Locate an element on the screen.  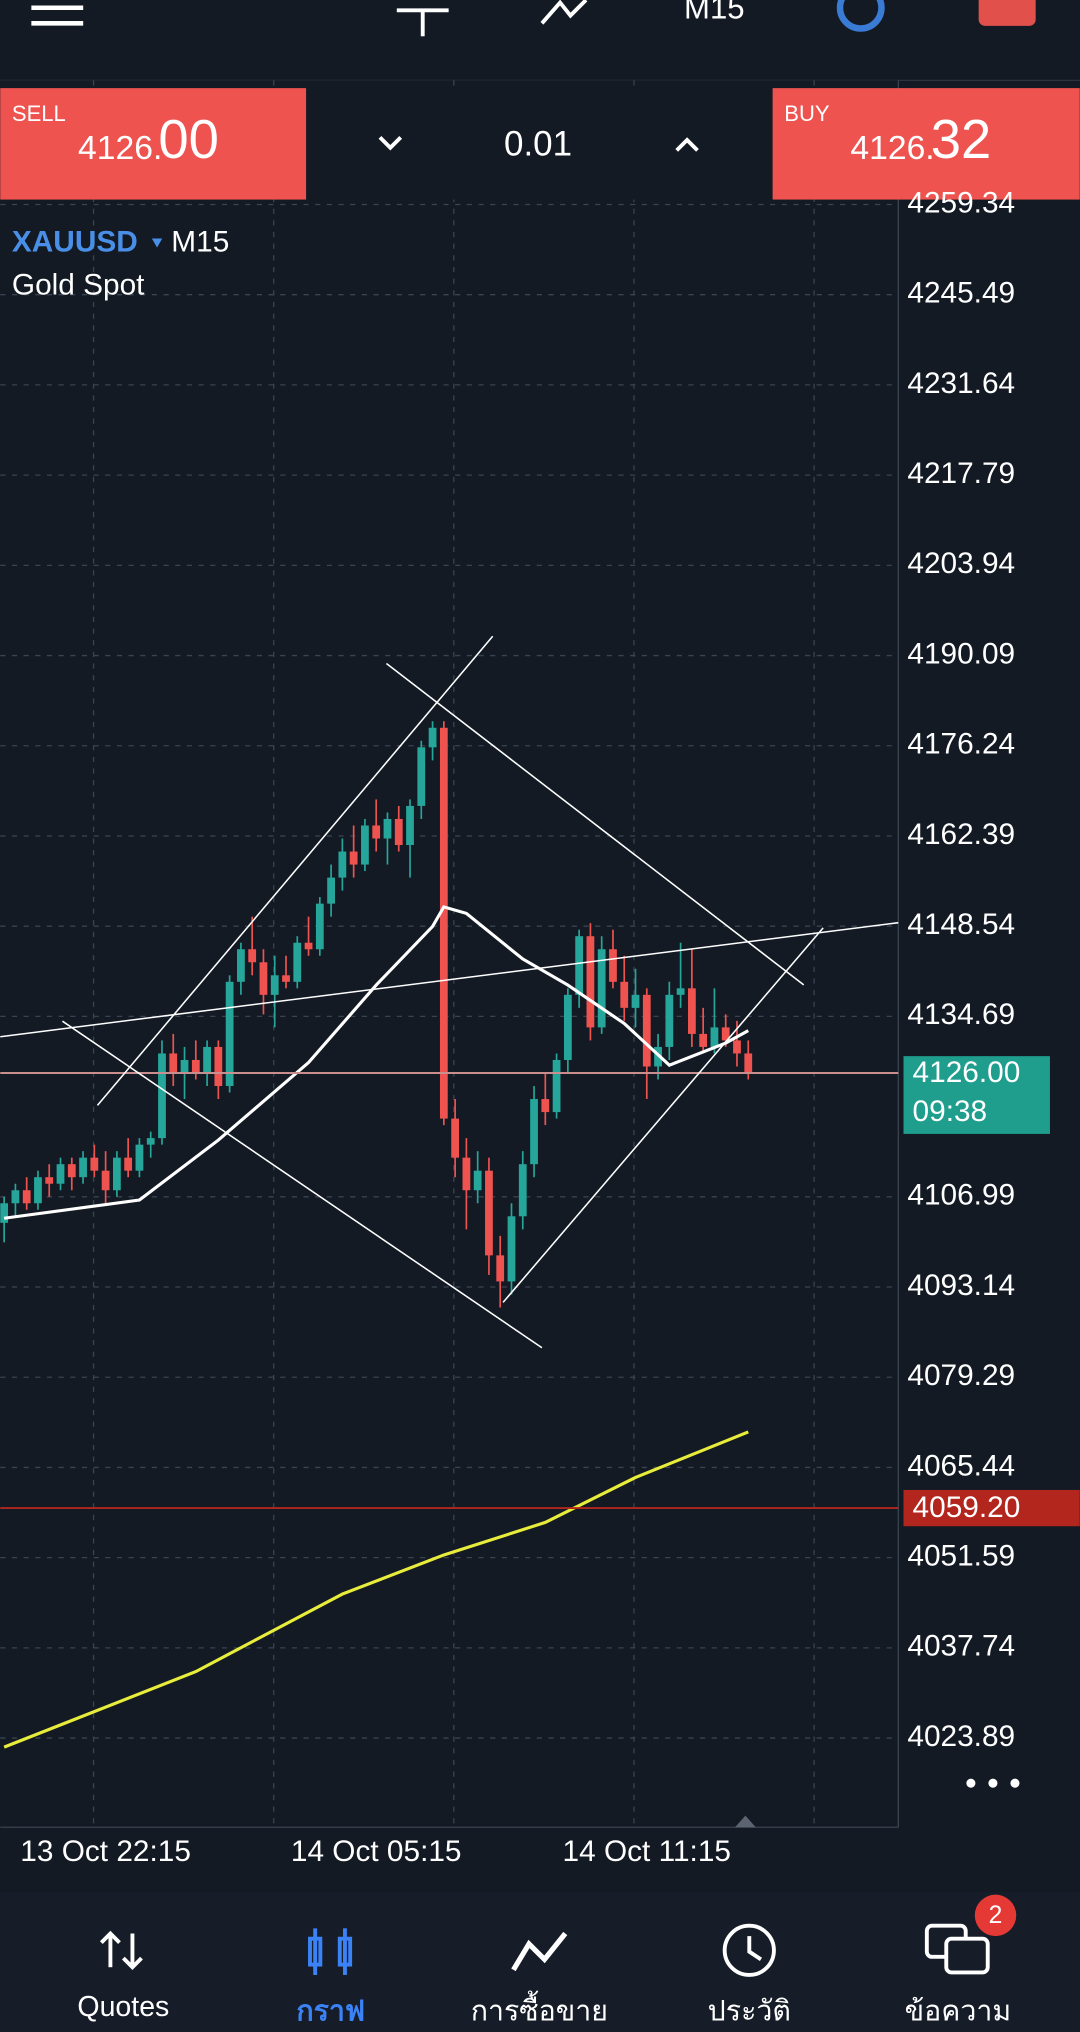
price-countdown: 09:38 is located at coordinates (950, 1111).